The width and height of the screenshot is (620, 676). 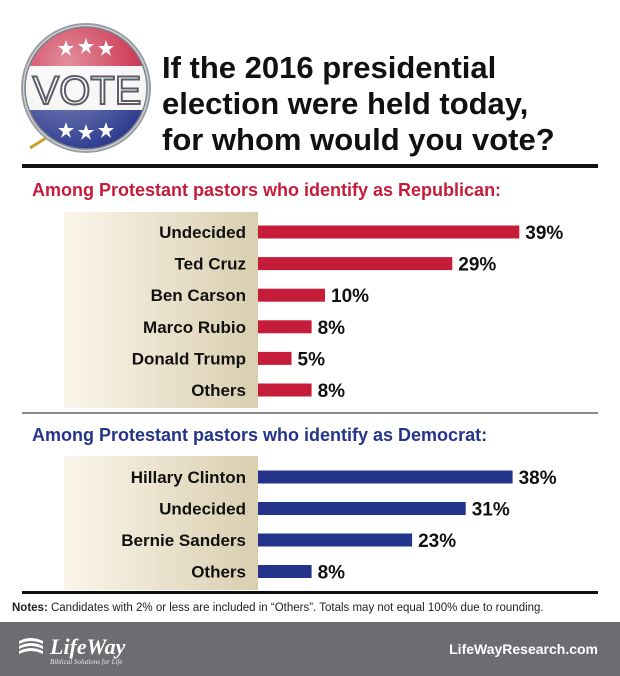 What do you see at coordinates (477, 265) in the screenshot?
I see `value-label: 29%` at bounding box center [477, 265].